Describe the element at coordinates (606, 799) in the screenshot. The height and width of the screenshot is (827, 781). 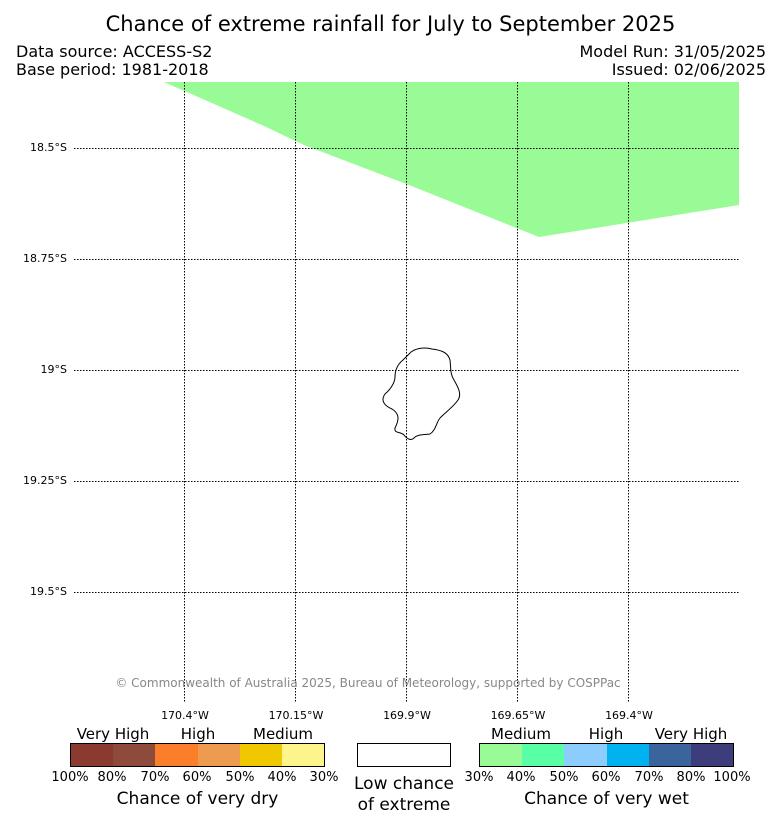
I see `wet-legend-label: Chance of very wet` at that location.